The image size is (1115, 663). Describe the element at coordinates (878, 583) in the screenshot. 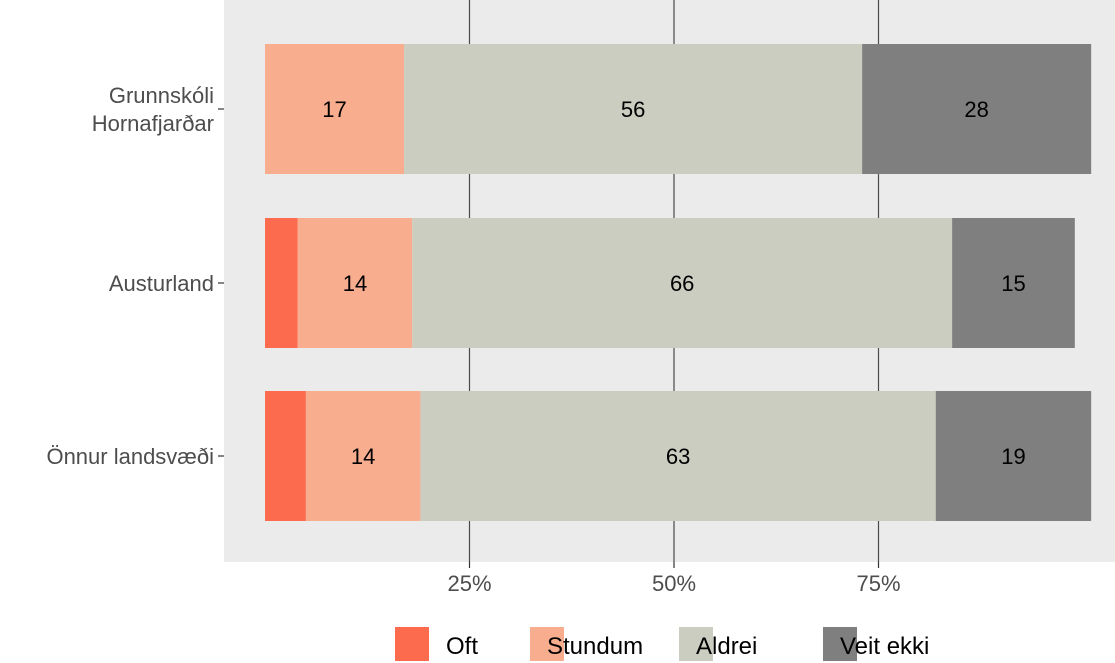

I see `x-tick-label: 75%` at that location.